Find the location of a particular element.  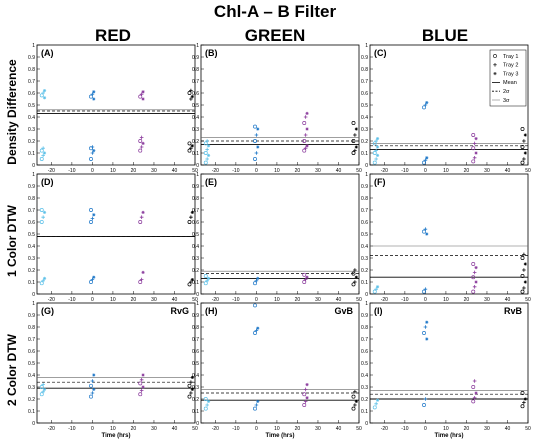

panel-annotation: RvG is located at coordinates (179, 311).